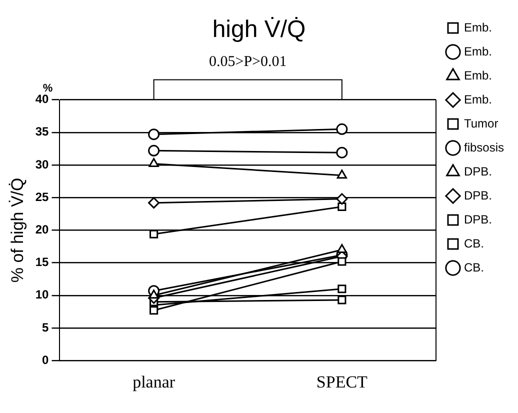 This screenshot has height=413, width=518. Describe the element at coordinates (247, 62) in the screenshot. I see `text: 0.05>P>0.01` at that location.